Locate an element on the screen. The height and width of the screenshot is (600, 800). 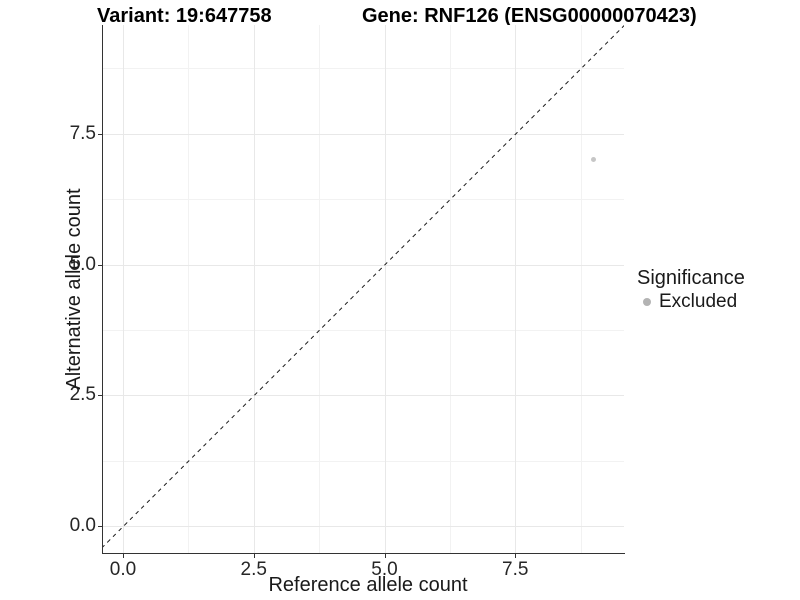
gene-title: Gene: RNF126 (ENSG00000070423) is located at coordinates (529, 16).